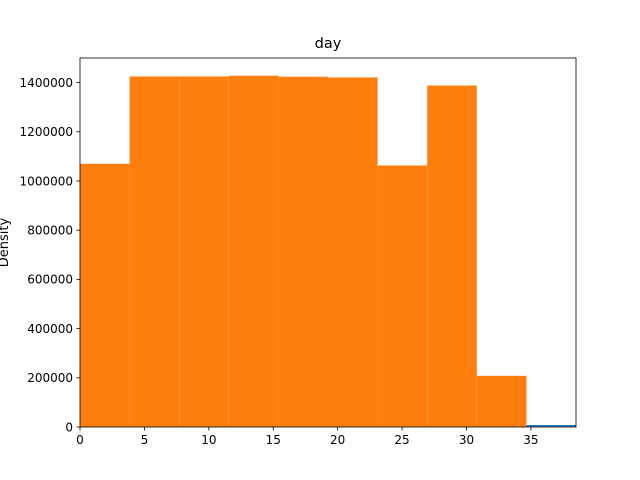 This screenshot has width=640, height=480. I want to click on y-tick-label-7: 1400000, so click(46, 83).